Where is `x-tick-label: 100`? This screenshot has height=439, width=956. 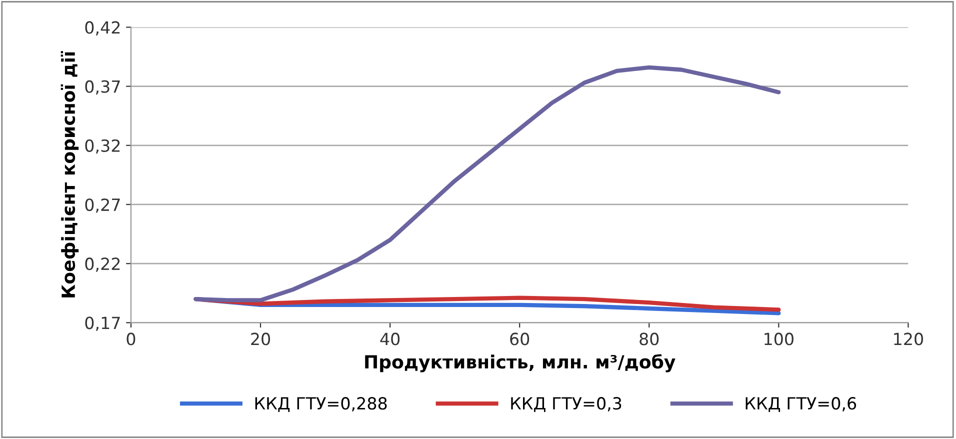 x-tick-label: 100 is located at coordinates (779, 339).